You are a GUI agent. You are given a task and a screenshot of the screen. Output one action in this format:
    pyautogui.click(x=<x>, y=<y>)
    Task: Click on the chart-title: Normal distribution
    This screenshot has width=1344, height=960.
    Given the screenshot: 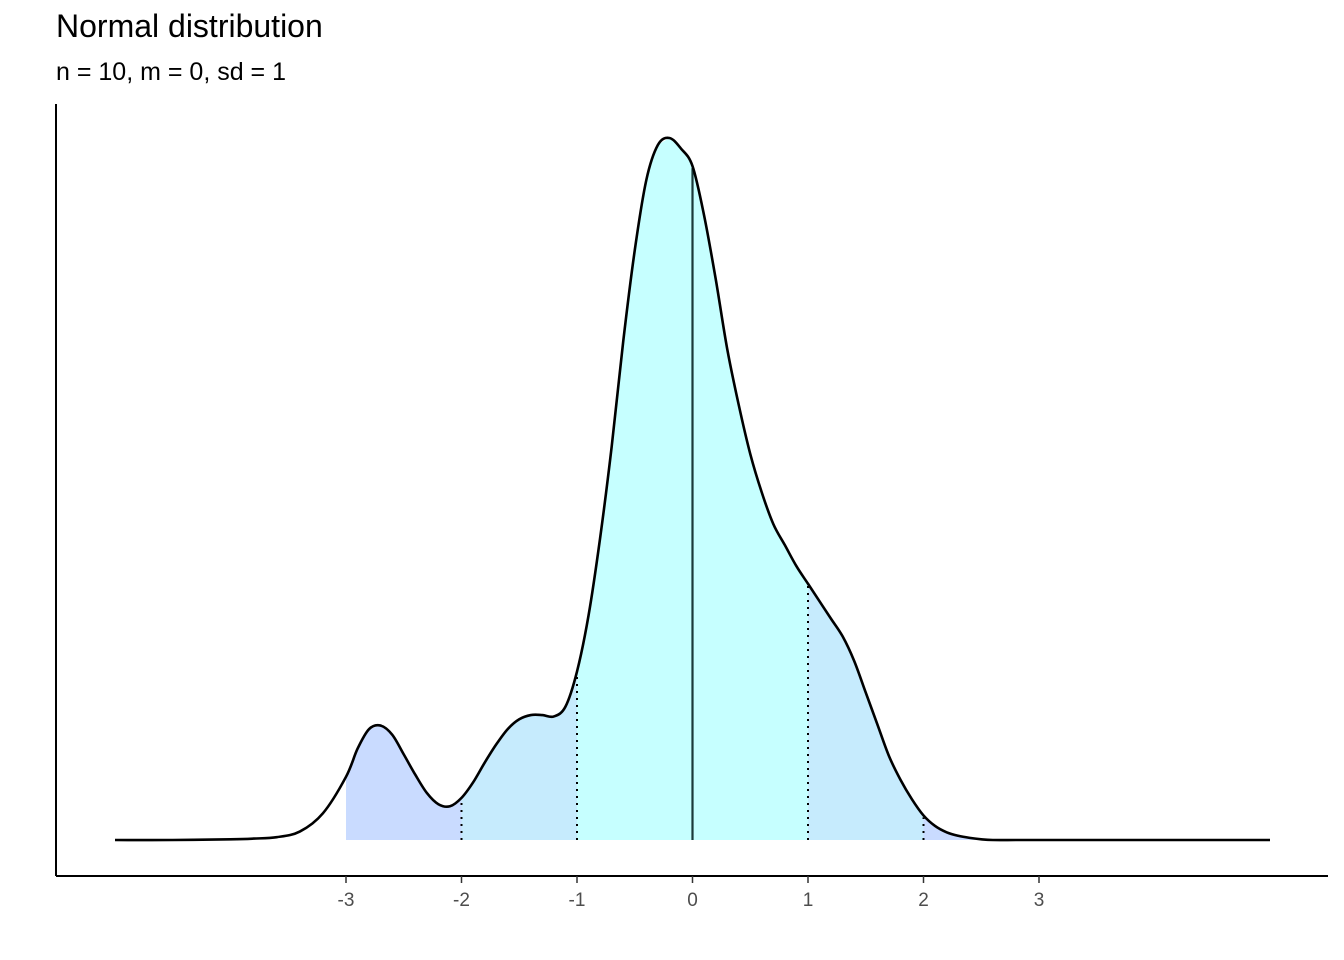 What is the action you would take?
    pyautogui.click(x=189, y=26)
    